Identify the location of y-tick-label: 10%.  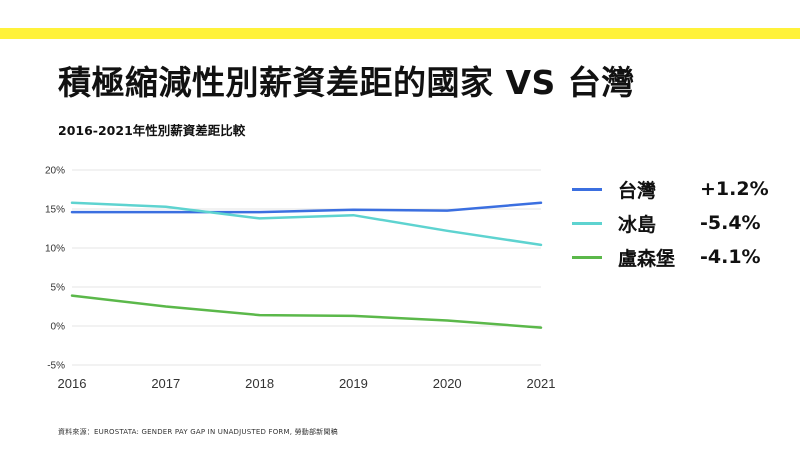
(55, 249).